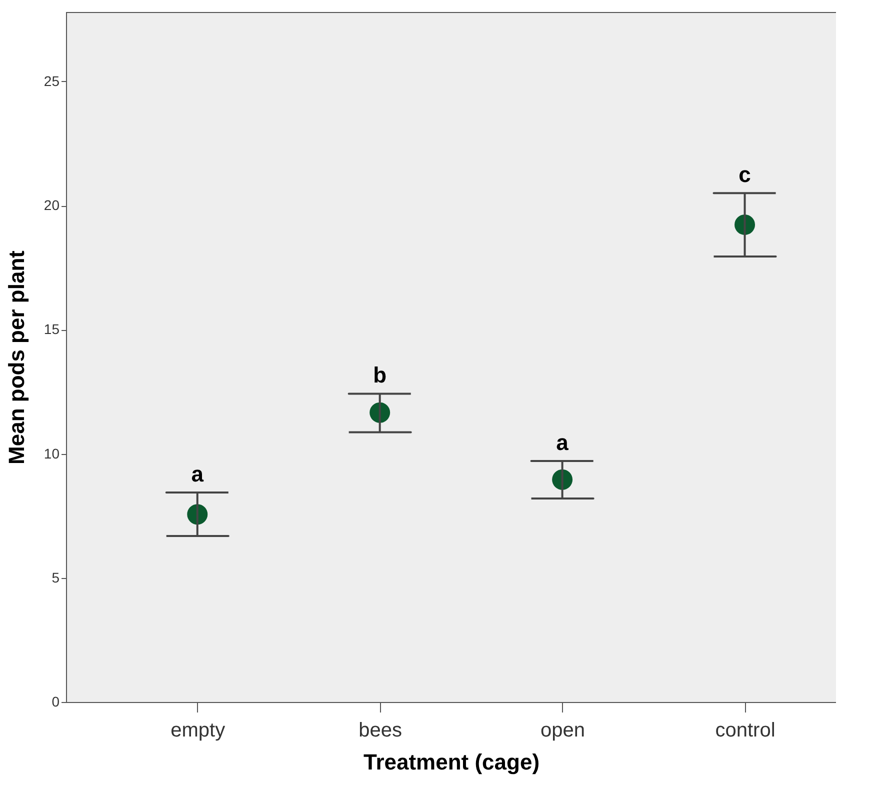 This screenshot has height=809, width=875. I want to click on x-tick-label: control, so click(745, 731).